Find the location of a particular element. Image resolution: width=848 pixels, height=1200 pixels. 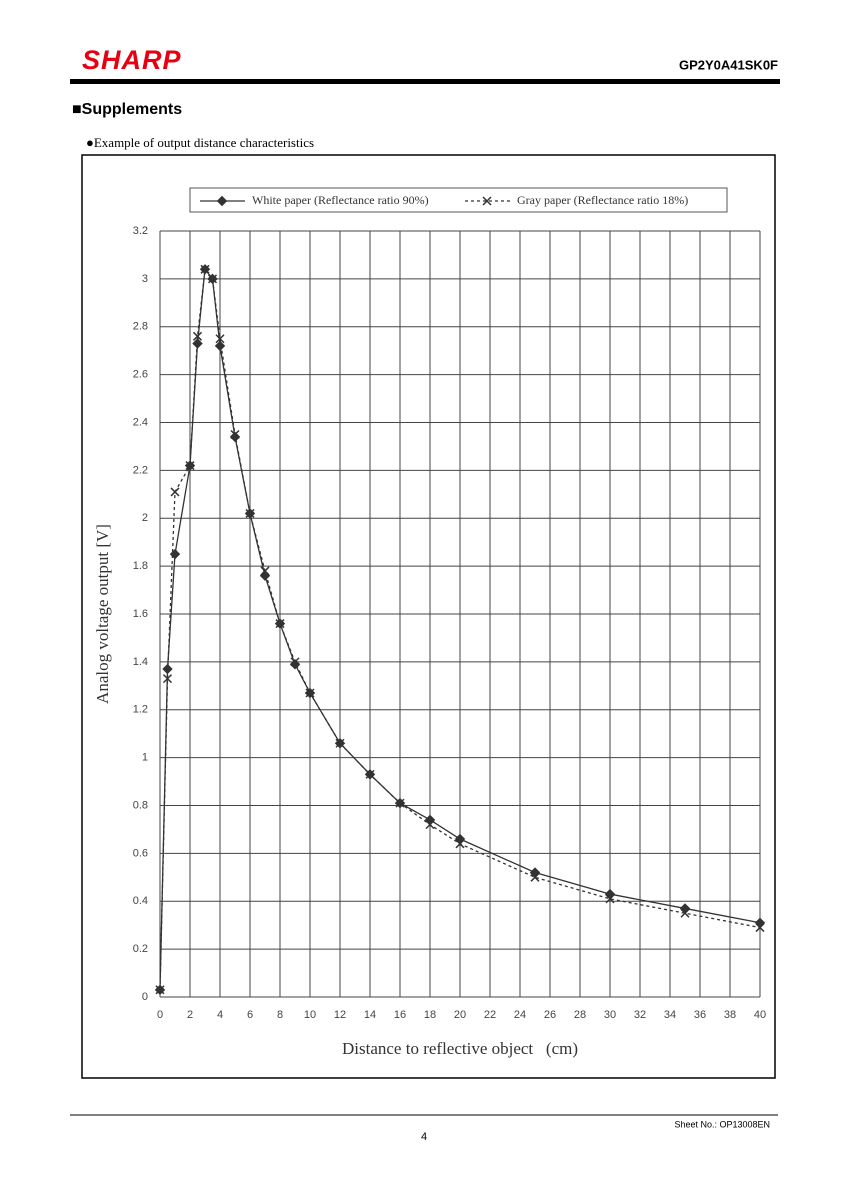

y-tick-label: 2.6 is located at coordinates (140, 375).